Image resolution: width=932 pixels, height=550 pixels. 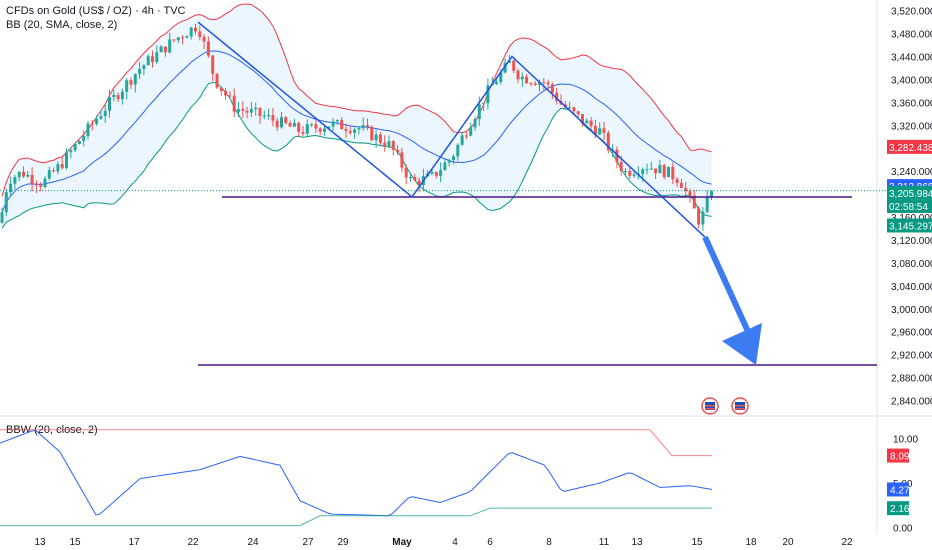 I want to click on price-tick-label: 2,880.000, so click(x=911, y=379).